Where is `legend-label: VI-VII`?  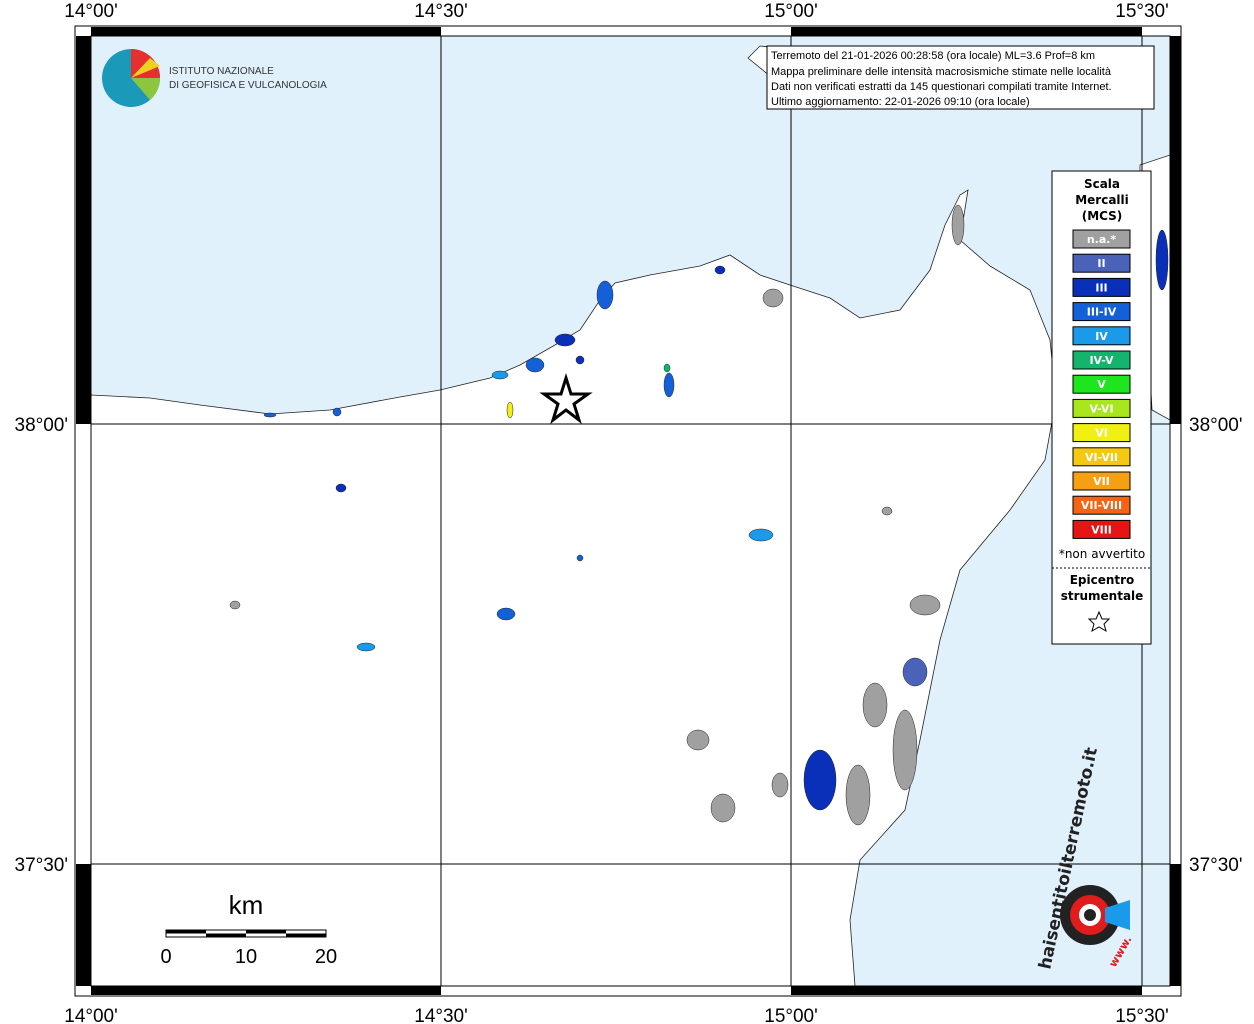
legend-label: VI-VII is located at coordinates (1101, 457).